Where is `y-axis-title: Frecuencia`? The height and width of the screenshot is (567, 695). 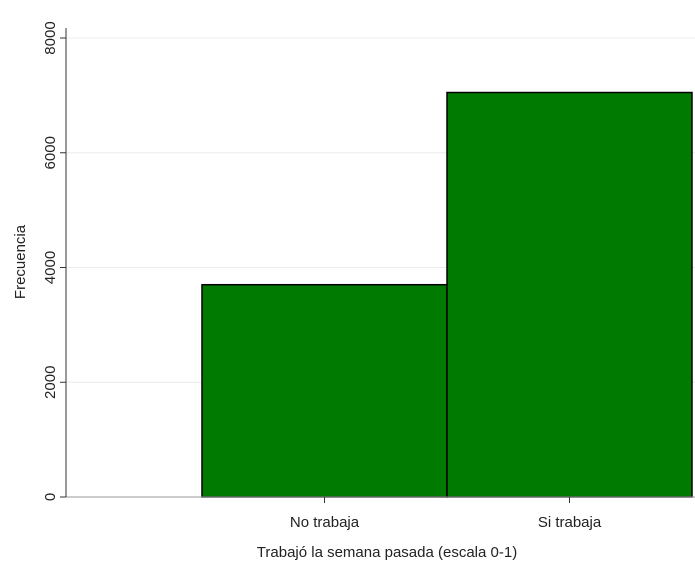 y-axis-title: Frecuencia is located at coordinates (20, 261).